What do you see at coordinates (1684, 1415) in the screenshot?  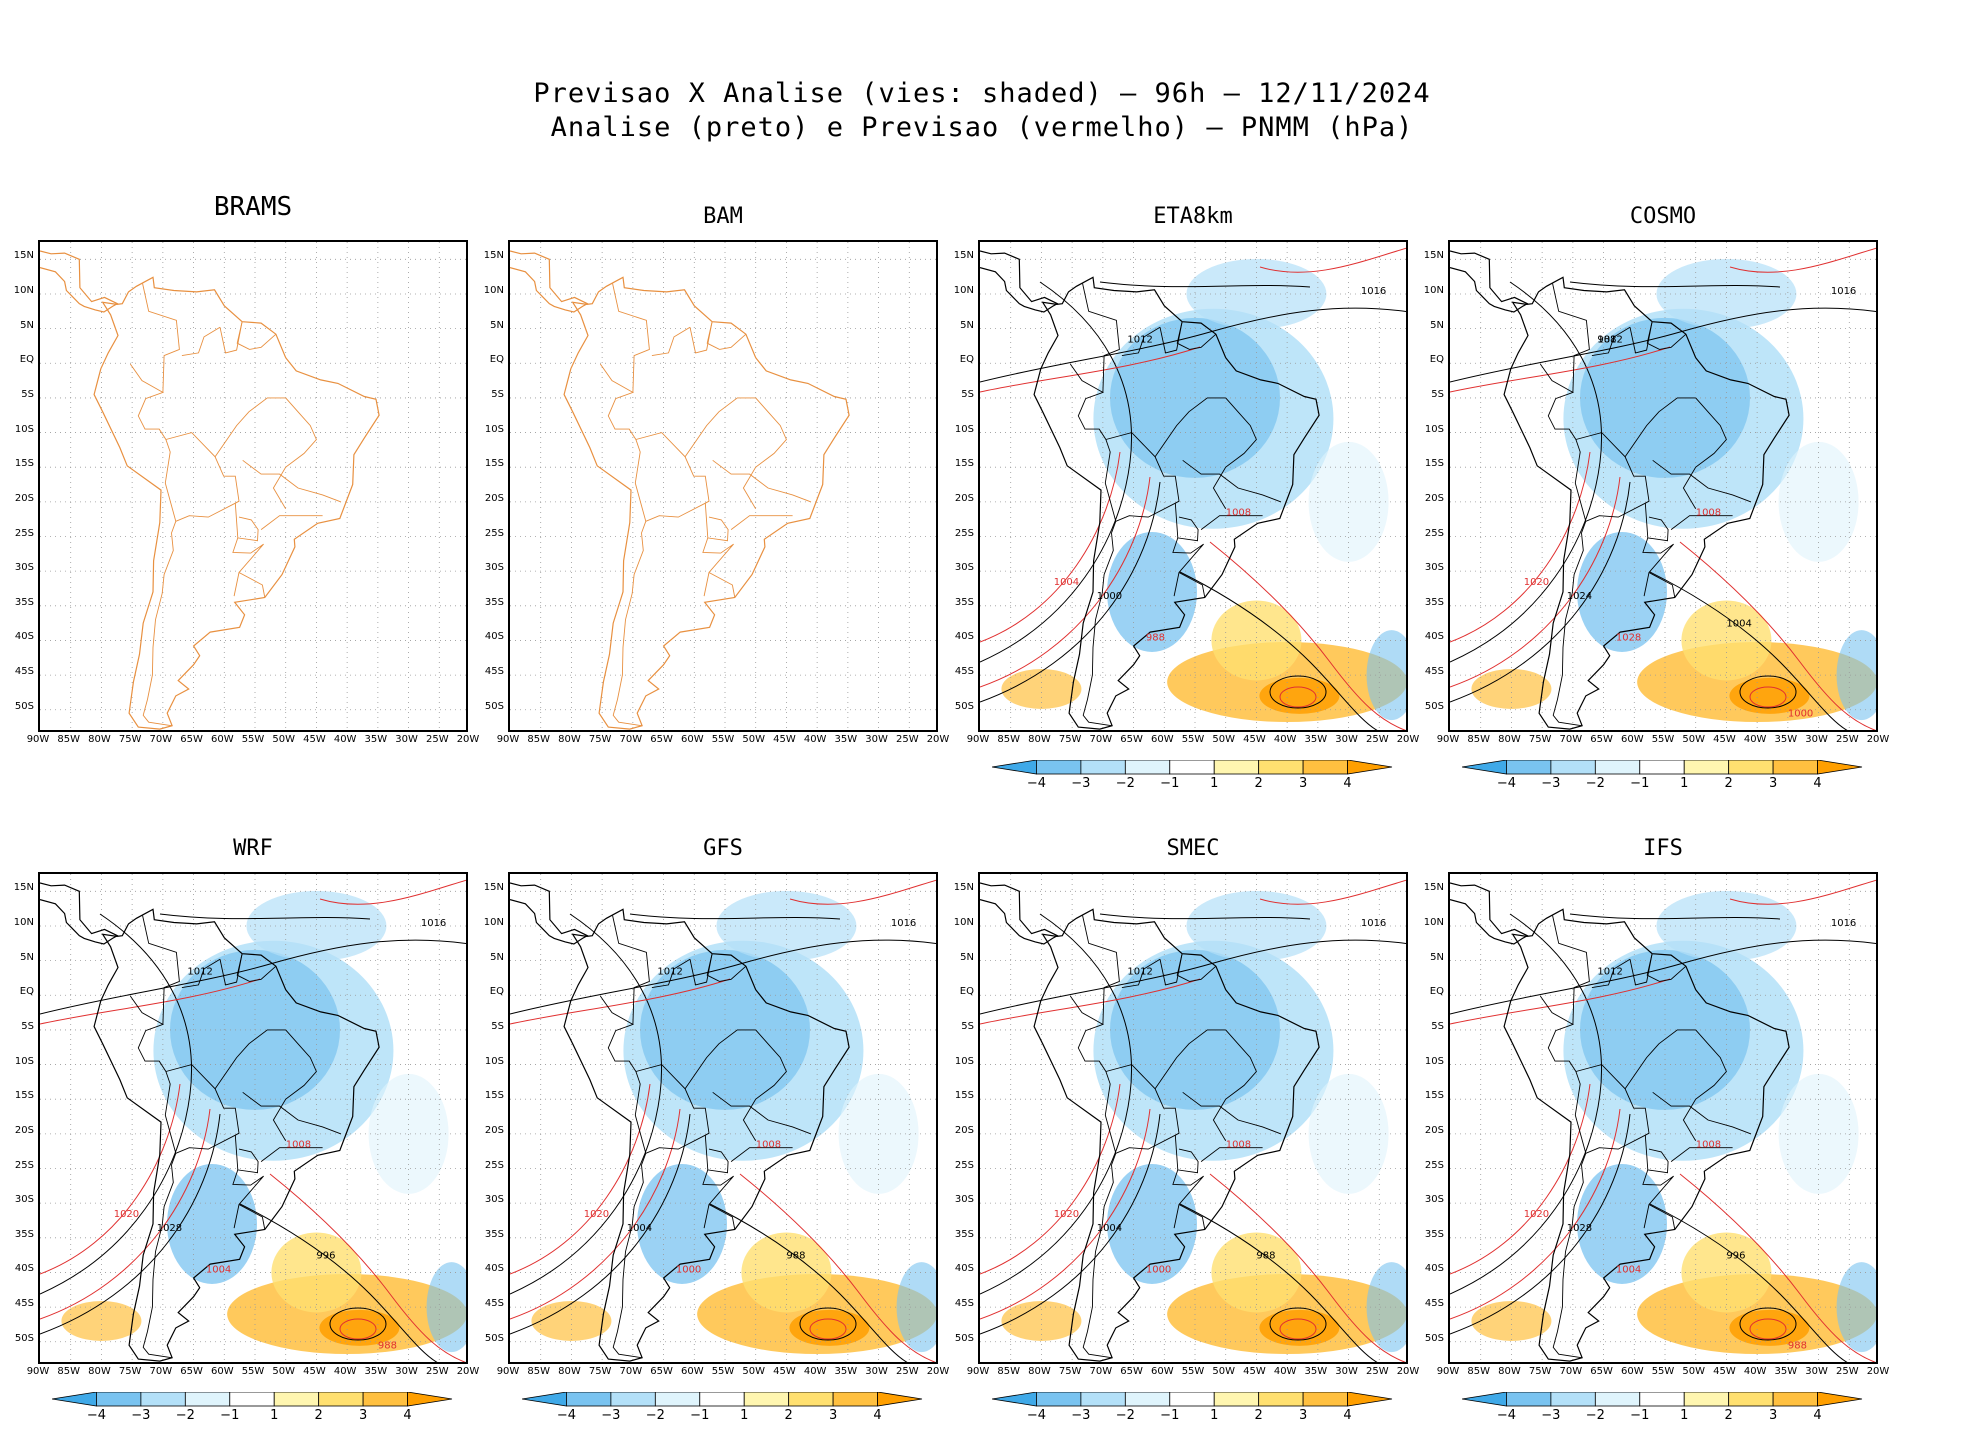 I see `colorbar-label: 1` at bounding box center [1684, 1415].